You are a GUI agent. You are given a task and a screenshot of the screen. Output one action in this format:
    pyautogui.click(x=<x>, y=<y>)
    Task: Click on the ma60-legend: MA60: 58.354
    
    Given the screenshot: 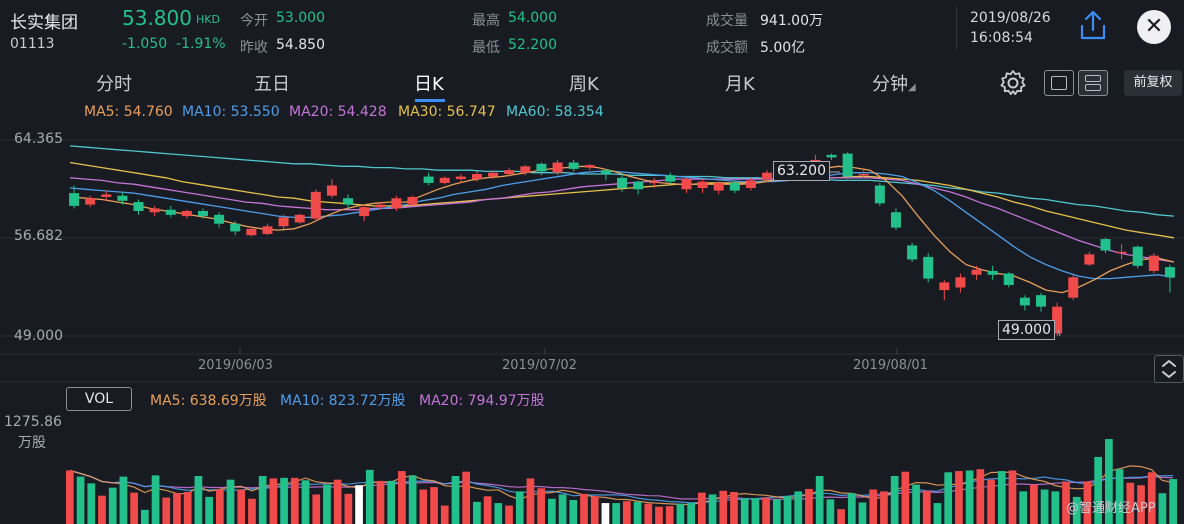 What is the action you would take?
    pyautogui.click(x=555, y=112)
    